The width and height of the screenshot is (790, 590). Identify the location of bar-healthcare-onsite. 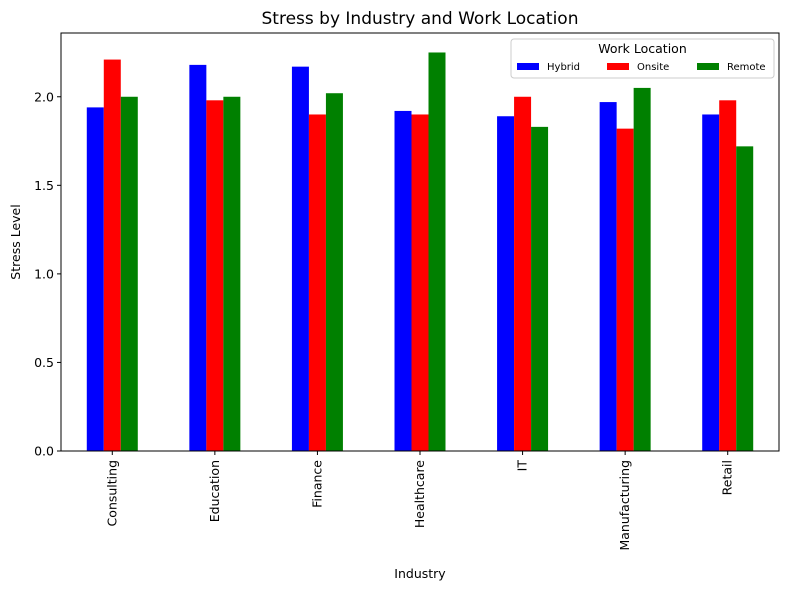
(420, 282).